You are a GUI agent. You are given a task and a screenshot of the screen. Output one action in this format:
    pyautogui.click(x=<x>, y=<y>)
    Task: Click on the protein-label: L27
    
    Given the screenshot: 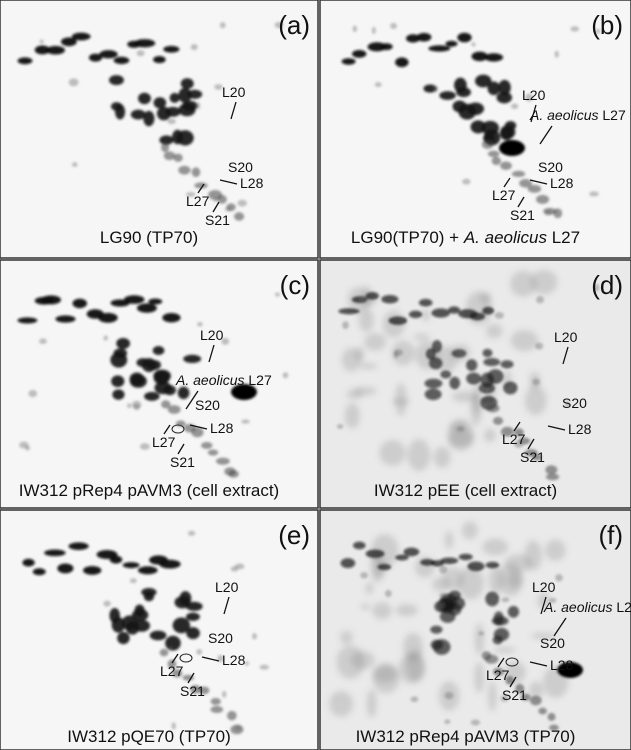 What is the action you would take?
    pyautogui.click(x=498, y=675)
    